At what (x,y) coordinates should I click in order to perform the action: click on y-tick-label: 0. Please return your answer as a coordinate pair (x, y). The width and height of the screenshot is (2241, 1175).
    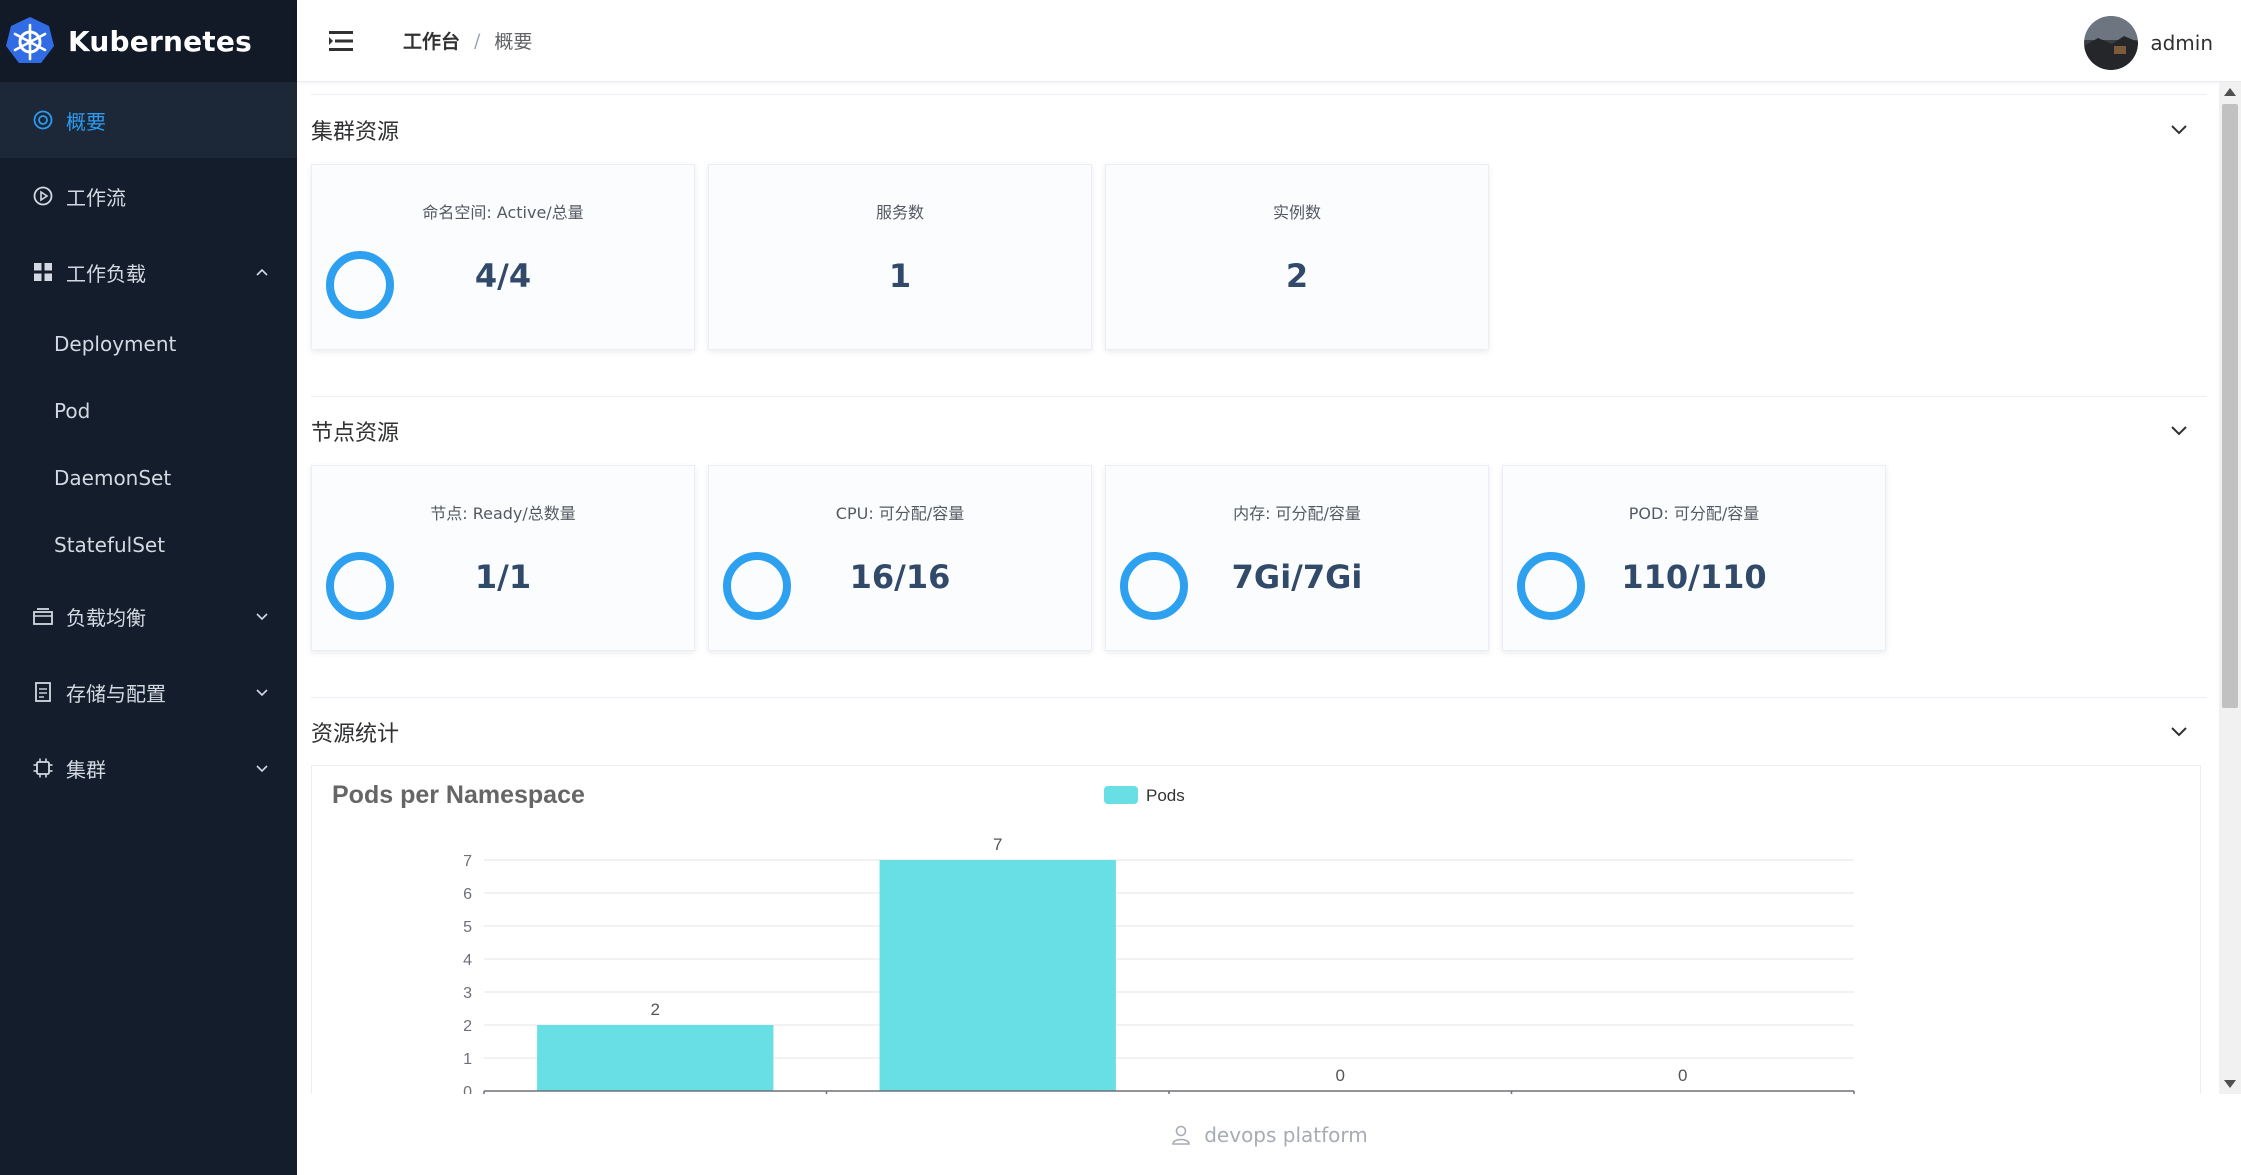
    Looking at the image, I should click on (467, 1089).